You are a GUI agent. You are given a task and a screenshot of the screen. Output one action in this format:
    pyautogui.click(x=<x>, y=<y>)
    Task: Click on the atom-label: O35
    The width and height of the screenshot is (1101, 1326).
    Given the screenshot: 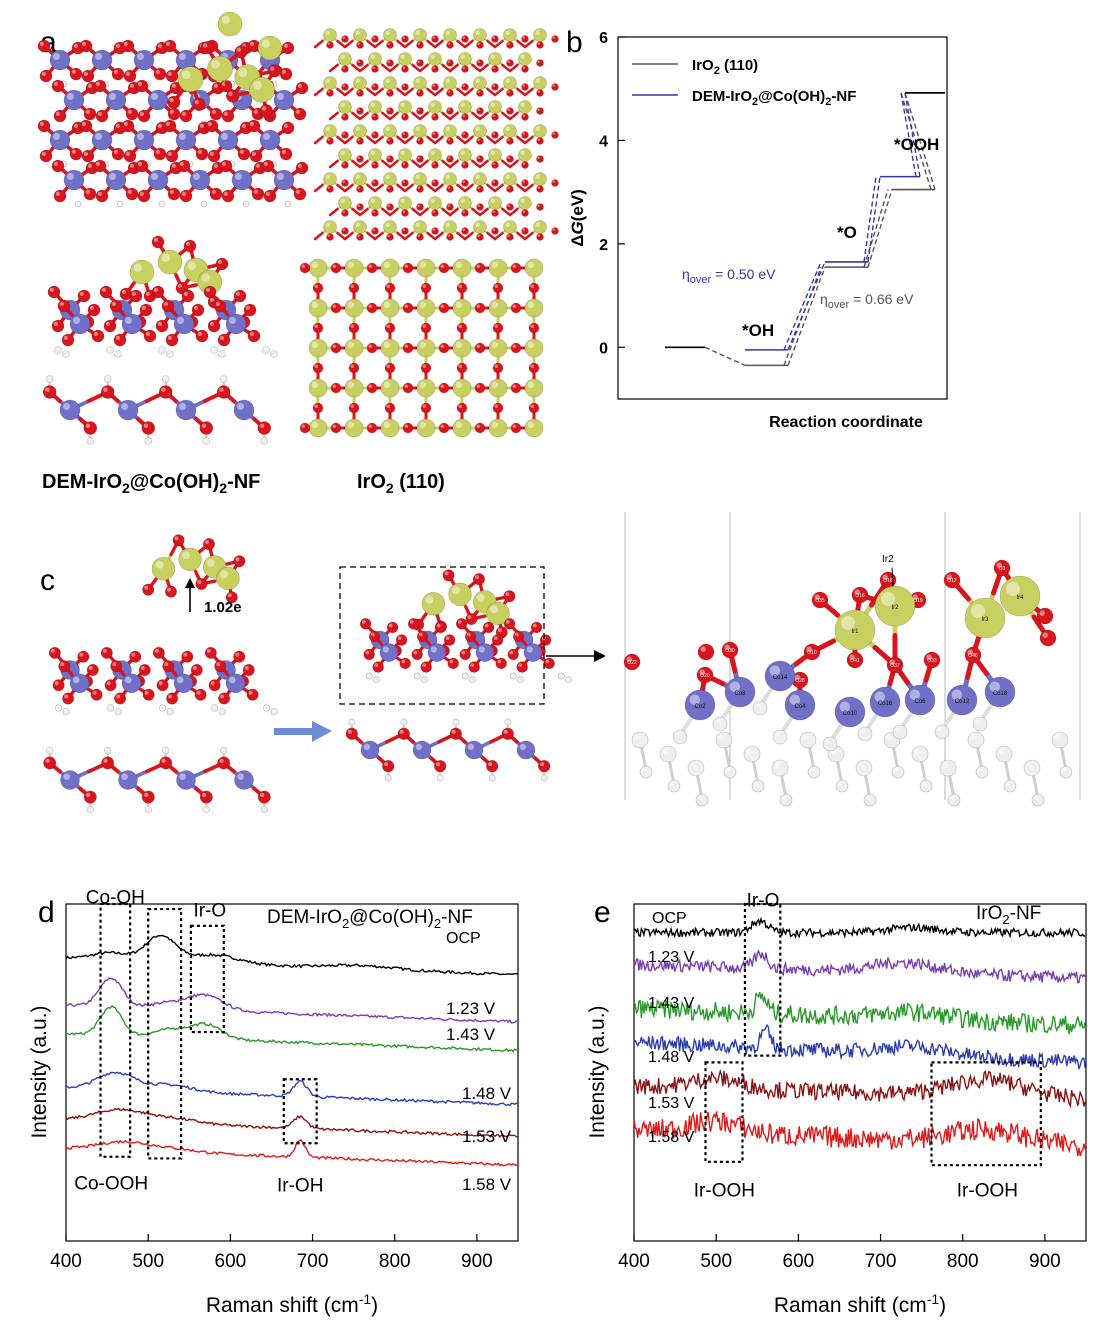 What is the action you would take?
    pyautogui.click(x=820, y=601)
    